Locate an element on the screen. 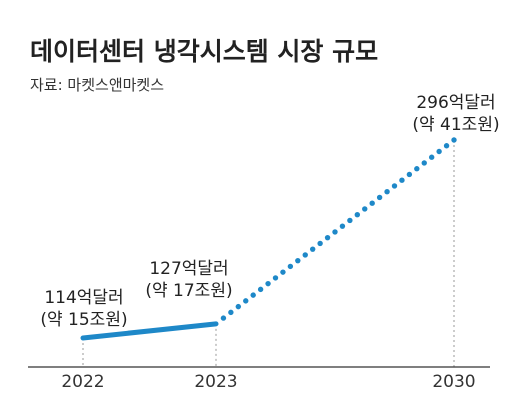  data-label-2022-value: 114억달러 is located at coordinates (83, 298).